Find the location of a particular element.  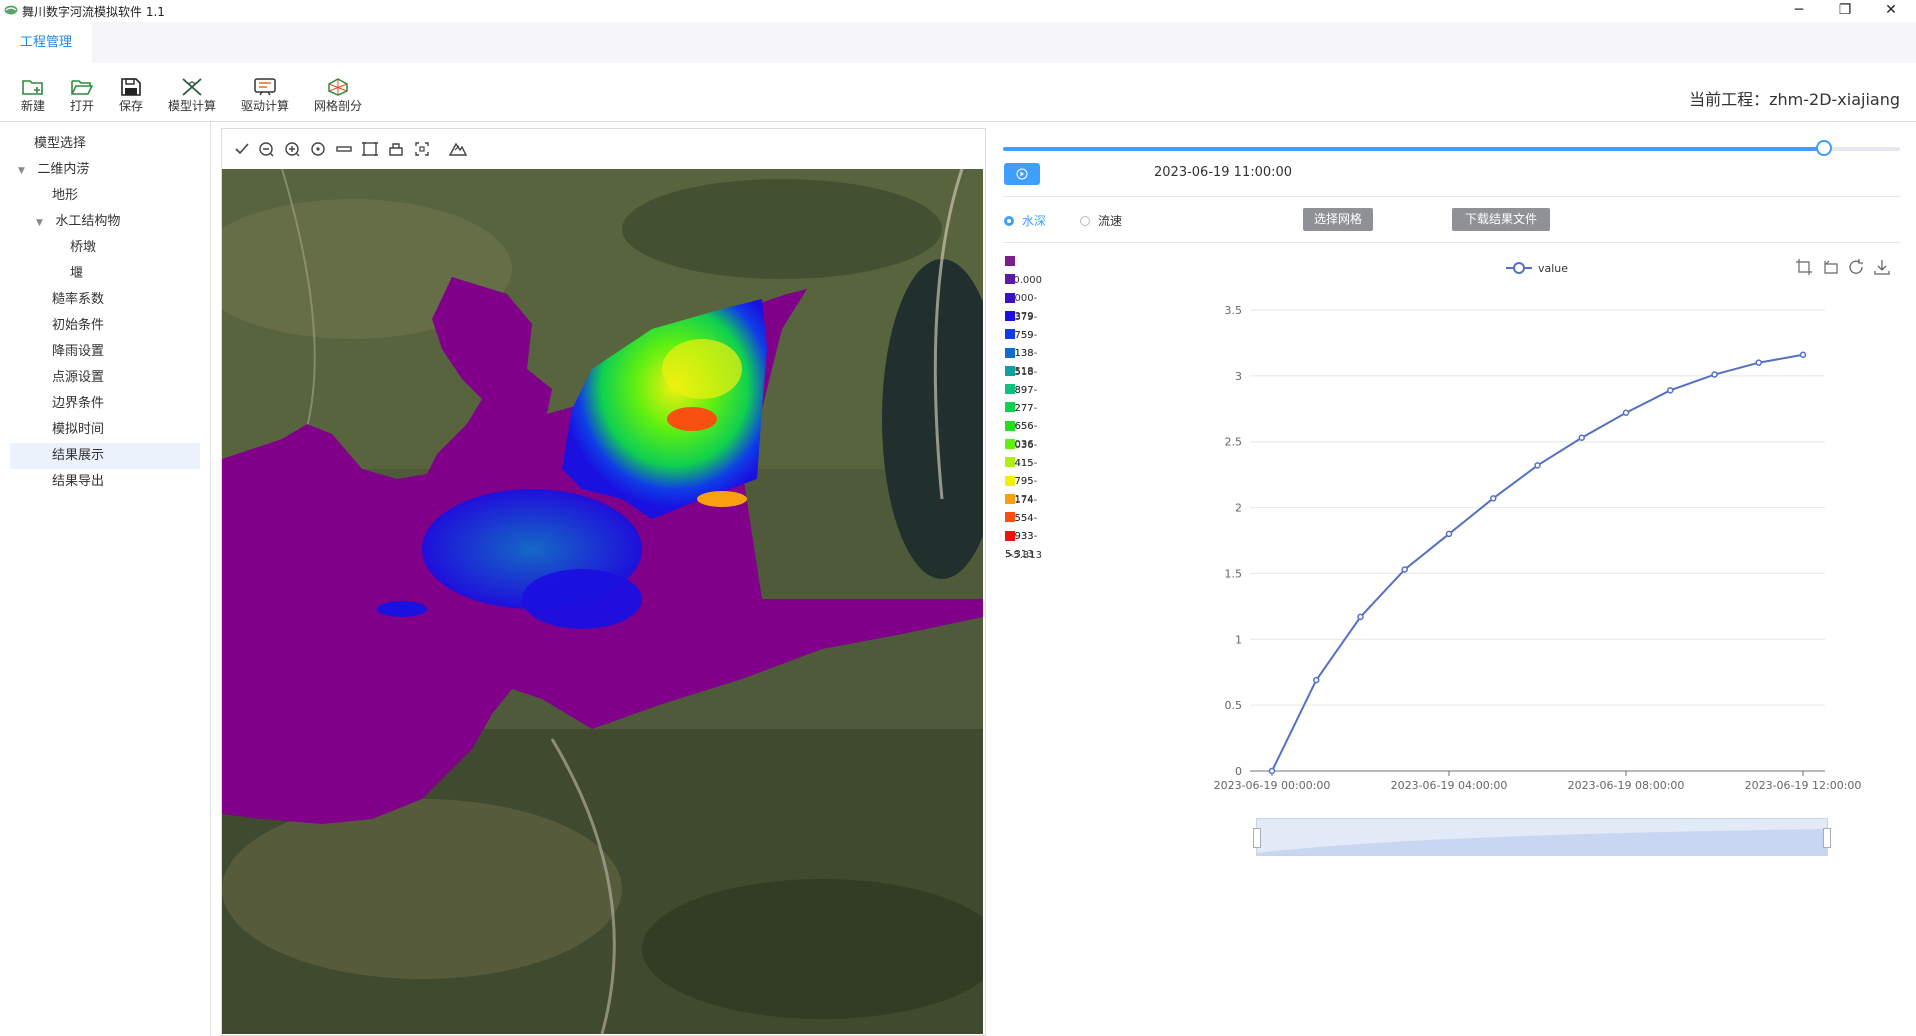

time-slider-handle is located at coordinates (1824, 148).